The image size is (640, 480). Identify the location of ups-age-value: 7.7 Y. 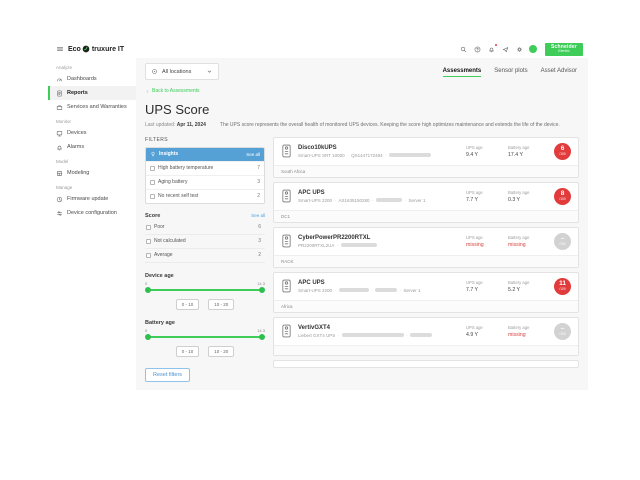
(472, 199).